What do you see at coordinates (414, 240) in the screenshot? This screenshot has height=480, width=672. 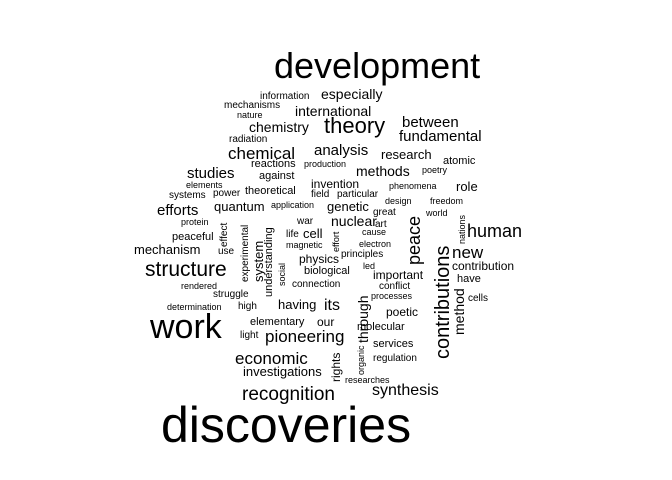 I see `word-peace: peace` at bounding box center [414, 240].